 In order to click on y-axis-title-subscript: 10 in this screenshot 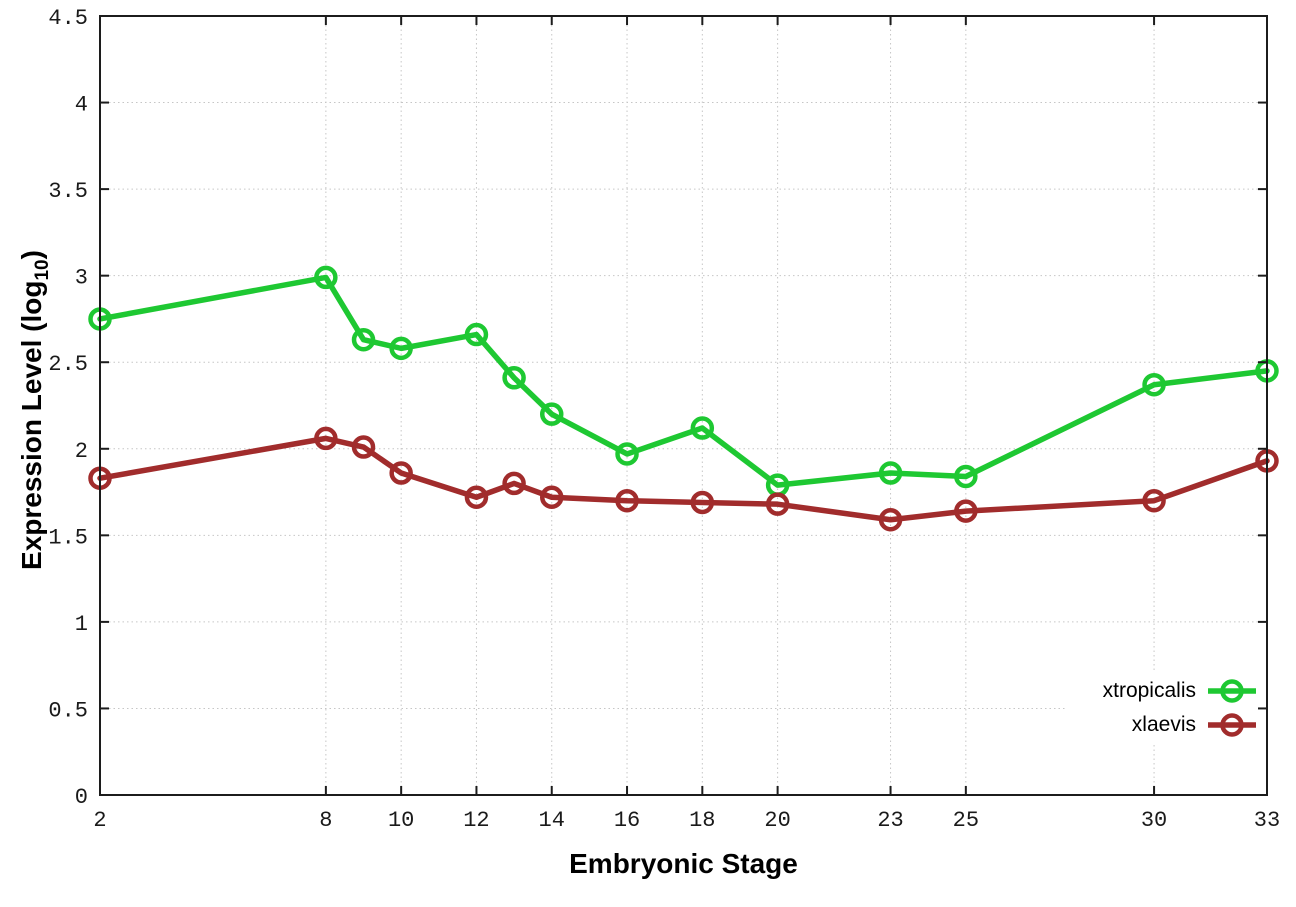, I will do `click(42, 270)`.